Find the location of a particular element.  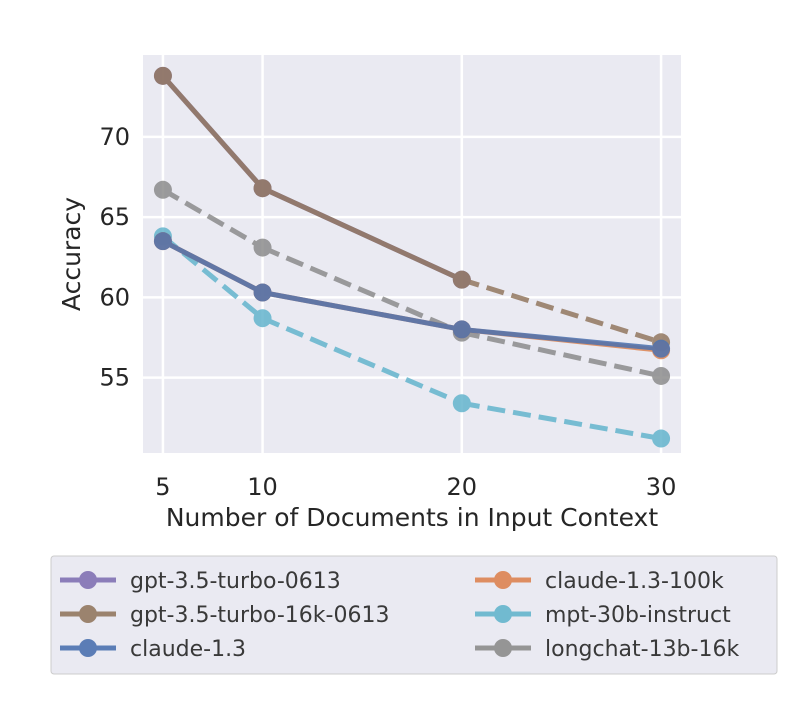

y-axis-label: Accuracy is located at coordinates (71, 254).